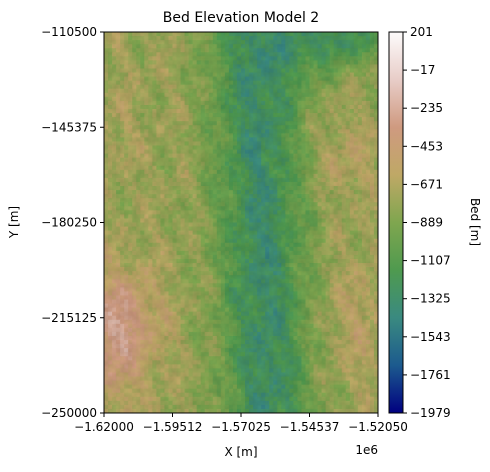  I want to click on y-tick-label: −180250, so click(69, 223).